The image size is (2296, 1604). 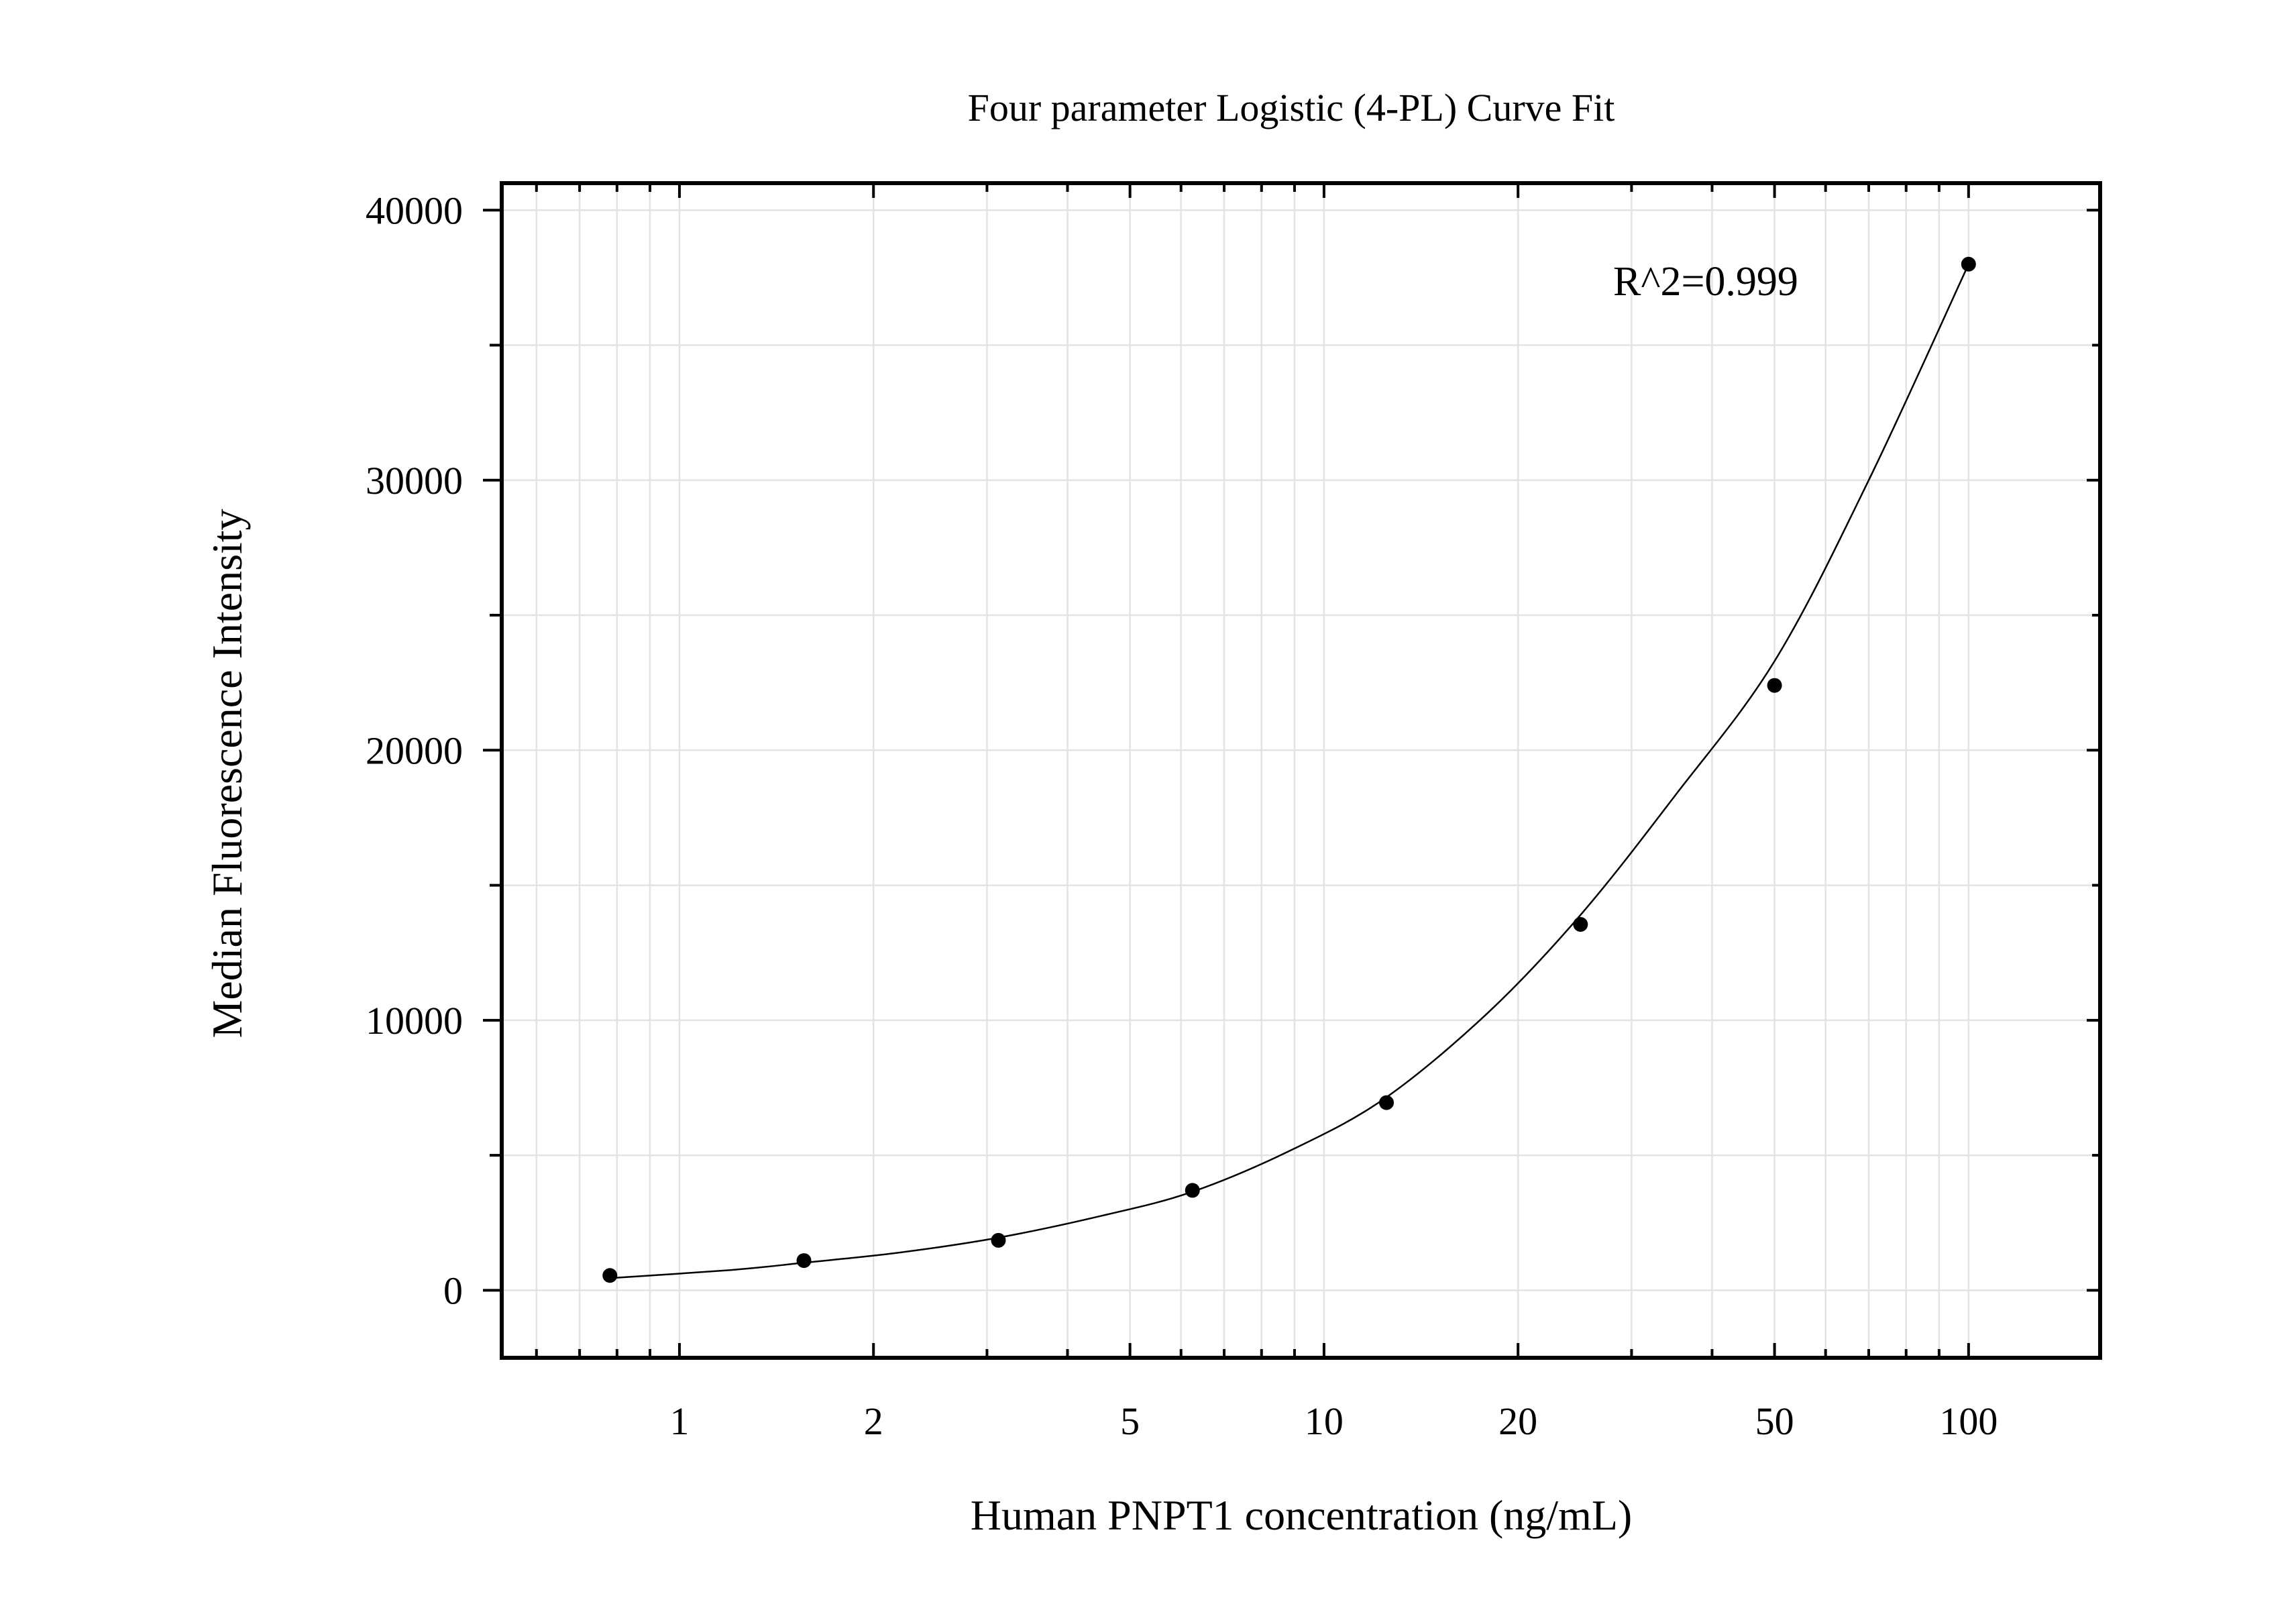 I want to click on y-tick-label: 40000, so click(x=415, y=210).